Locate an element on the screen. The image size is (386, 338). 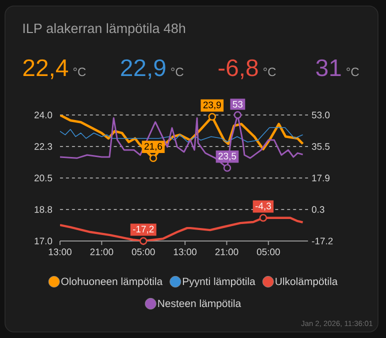
data-label: -4,3 is located at coordinates (263, 206).